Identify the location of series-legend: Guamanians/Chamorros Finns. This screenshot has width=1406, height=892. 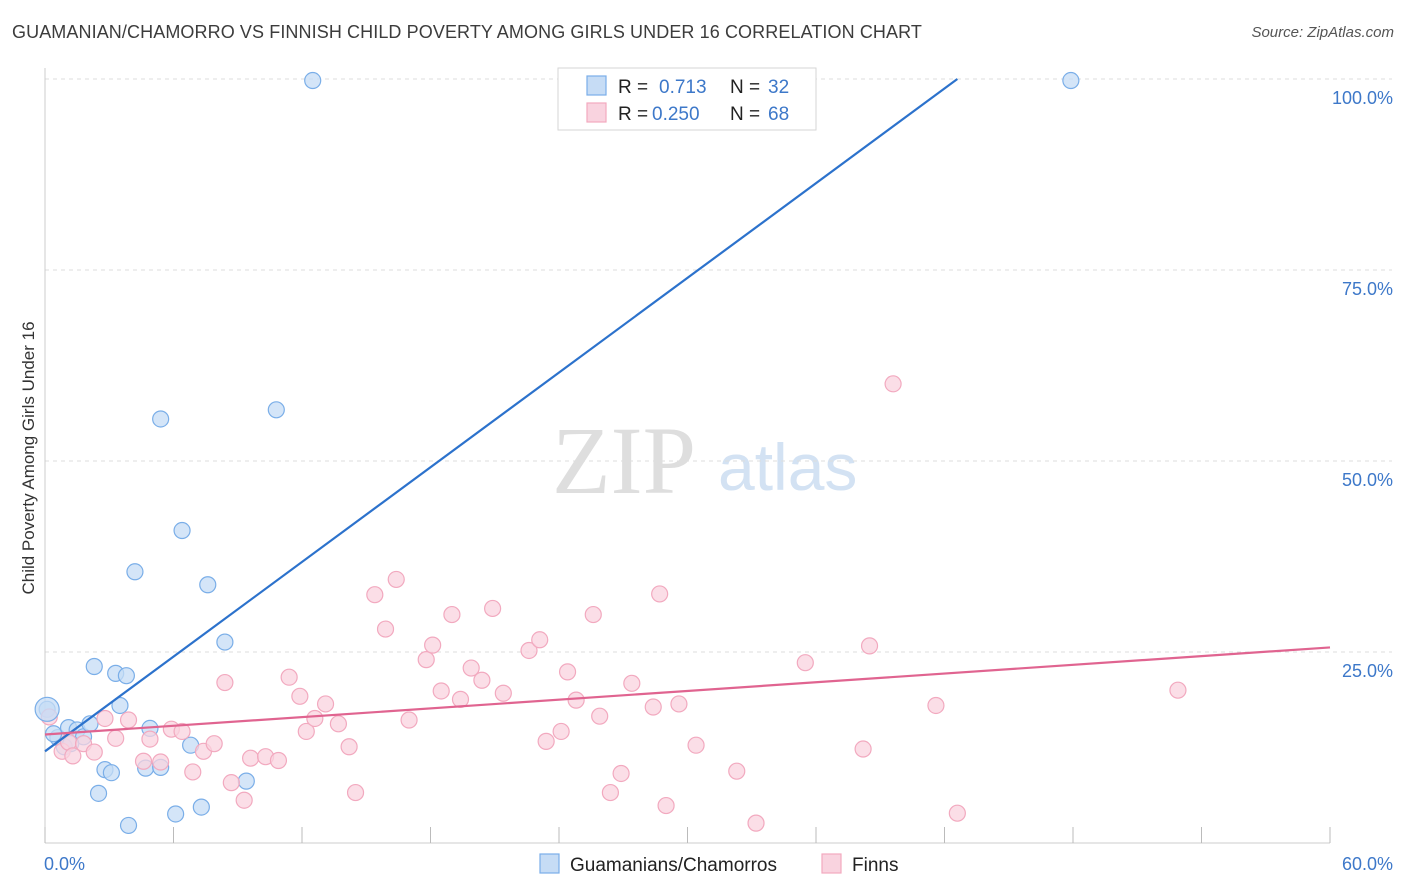
(718, 864).